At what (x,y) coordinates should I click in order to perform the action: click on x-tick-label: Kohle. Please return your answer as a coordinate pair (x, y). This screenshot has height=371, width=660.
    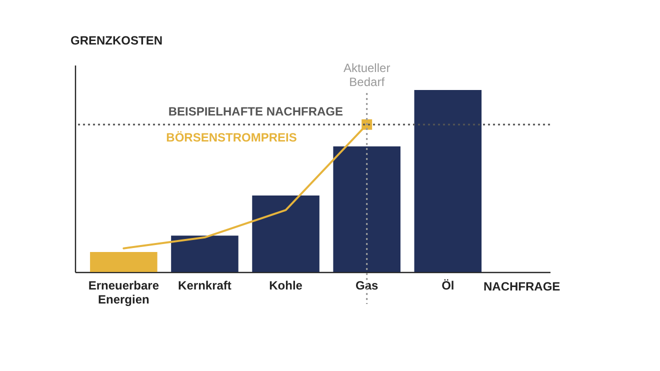
    Looking at the image, I should click on (286, 285).